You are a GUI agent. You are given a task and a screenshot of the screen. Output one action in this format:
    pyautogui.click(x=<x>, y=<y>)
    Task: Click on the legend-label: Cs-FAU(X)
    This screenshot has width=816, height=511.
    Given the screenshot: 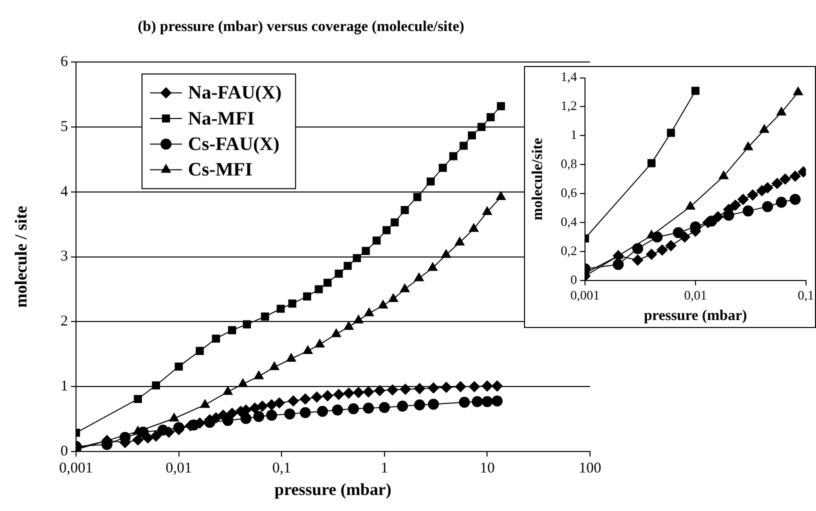 What is the action you would take?
    pyautogui.click(x=234, y=145)
    